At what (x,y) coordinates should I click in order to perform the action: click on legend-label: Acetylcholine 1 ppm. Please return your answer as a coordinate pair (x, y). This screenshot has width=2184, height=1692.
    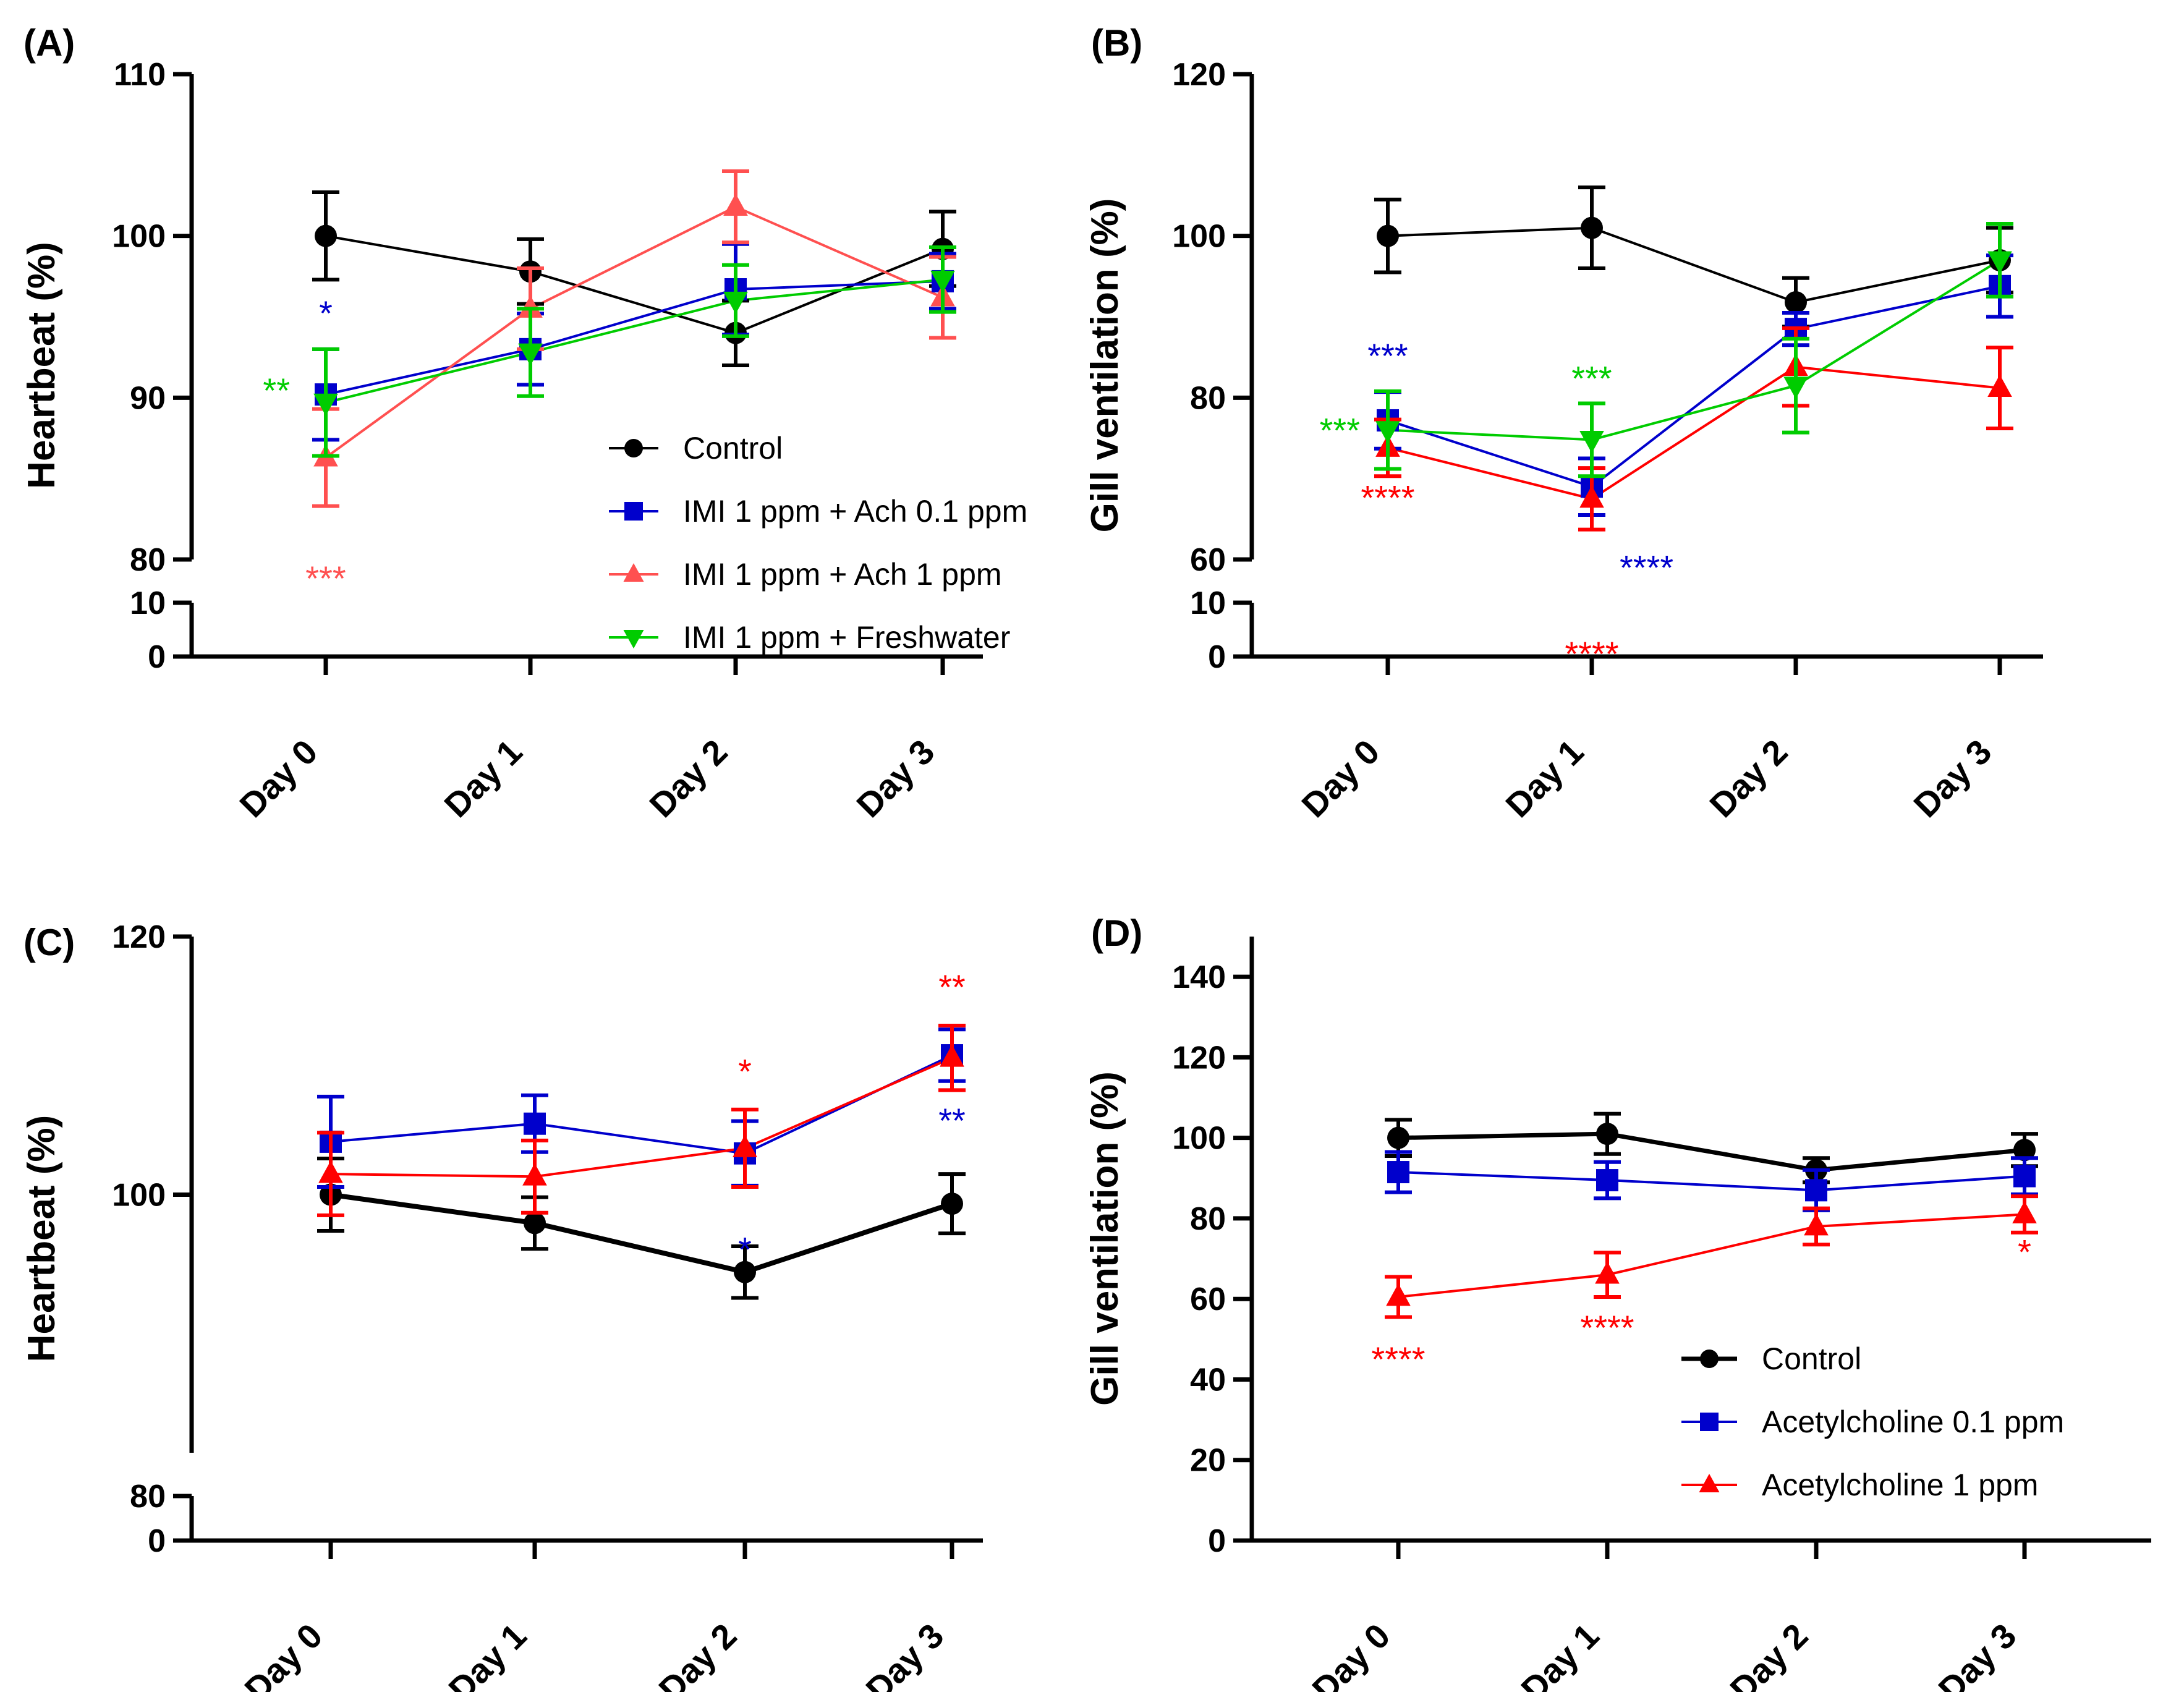
    Looking at the image, I should click on (1900, 1485).